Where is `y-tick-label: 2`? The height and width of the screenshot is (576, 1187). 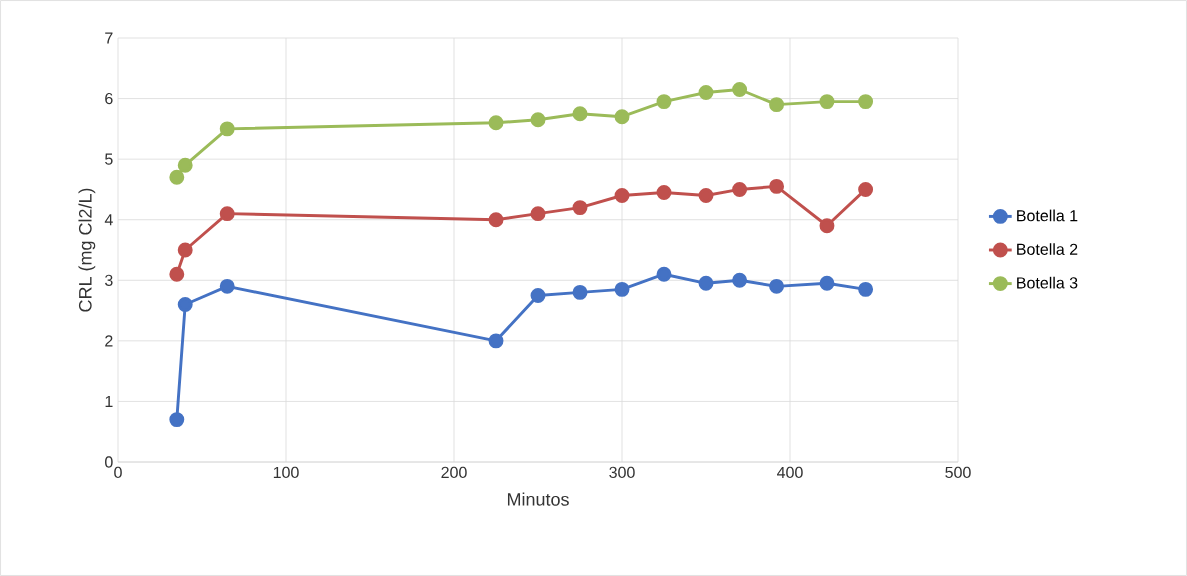 y-tick-label: 2 is located at coordinates (109, 341).